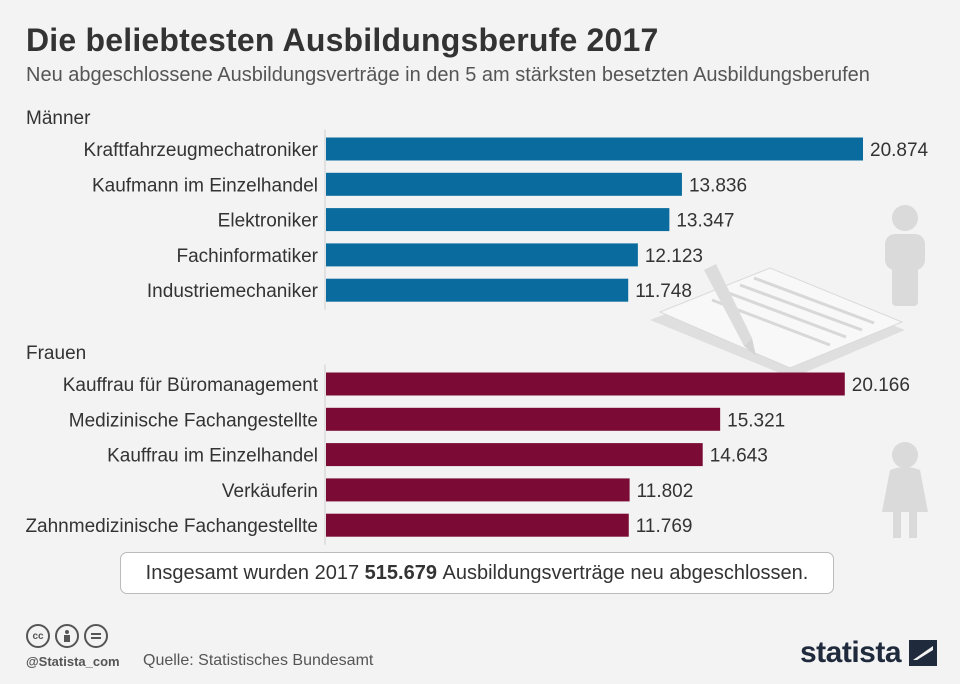 The width and height of the screenshot is (960, 684). I want to click on category-label: Kraftfahrzeugmechatroniker, so click(201, 150).